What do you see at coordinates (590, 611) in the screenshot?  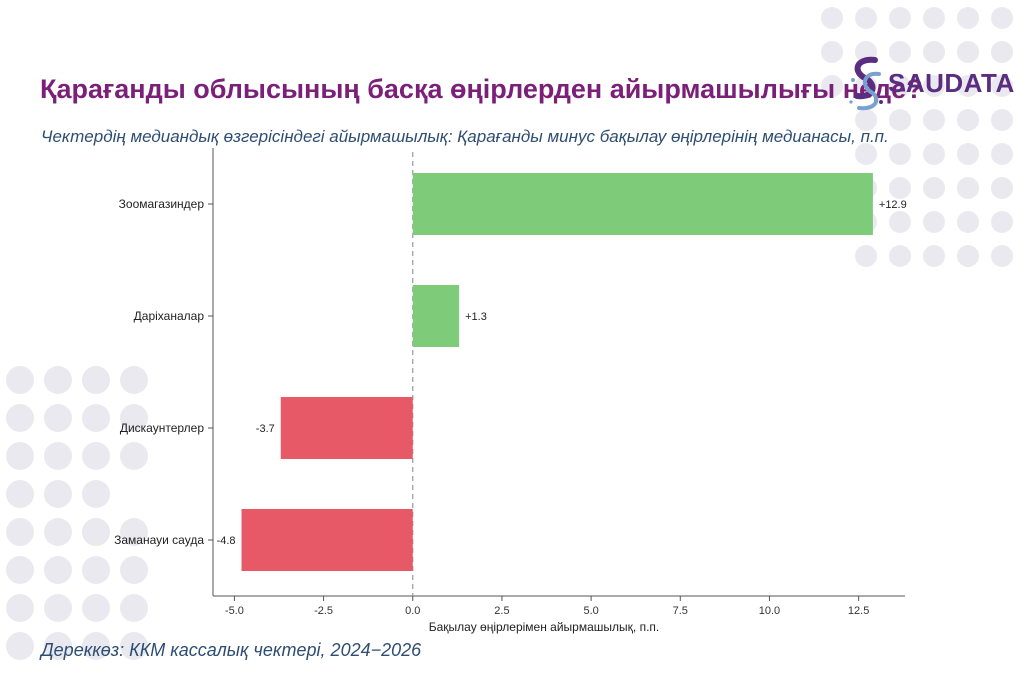 I see `x-tick-label: 5.0` at bounding box center [590, 611].